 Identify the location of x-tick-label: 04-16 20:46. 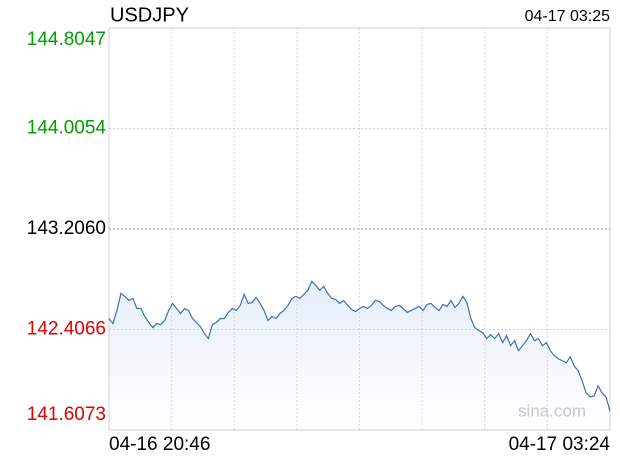
(159, 444).